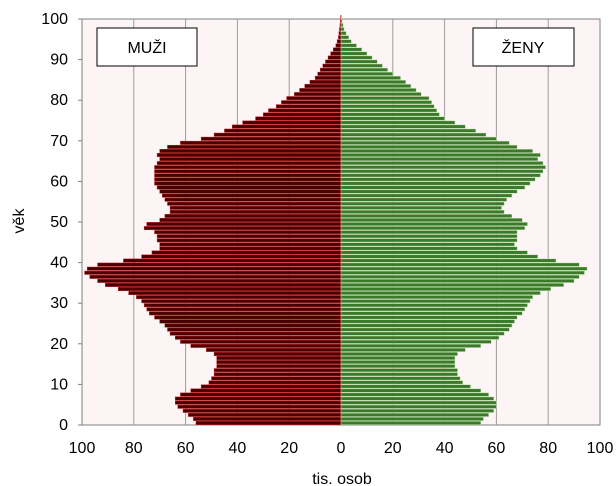 The image size is (616, 486). I want to click on female-legend-label: ŽENY, so click(523, 47).